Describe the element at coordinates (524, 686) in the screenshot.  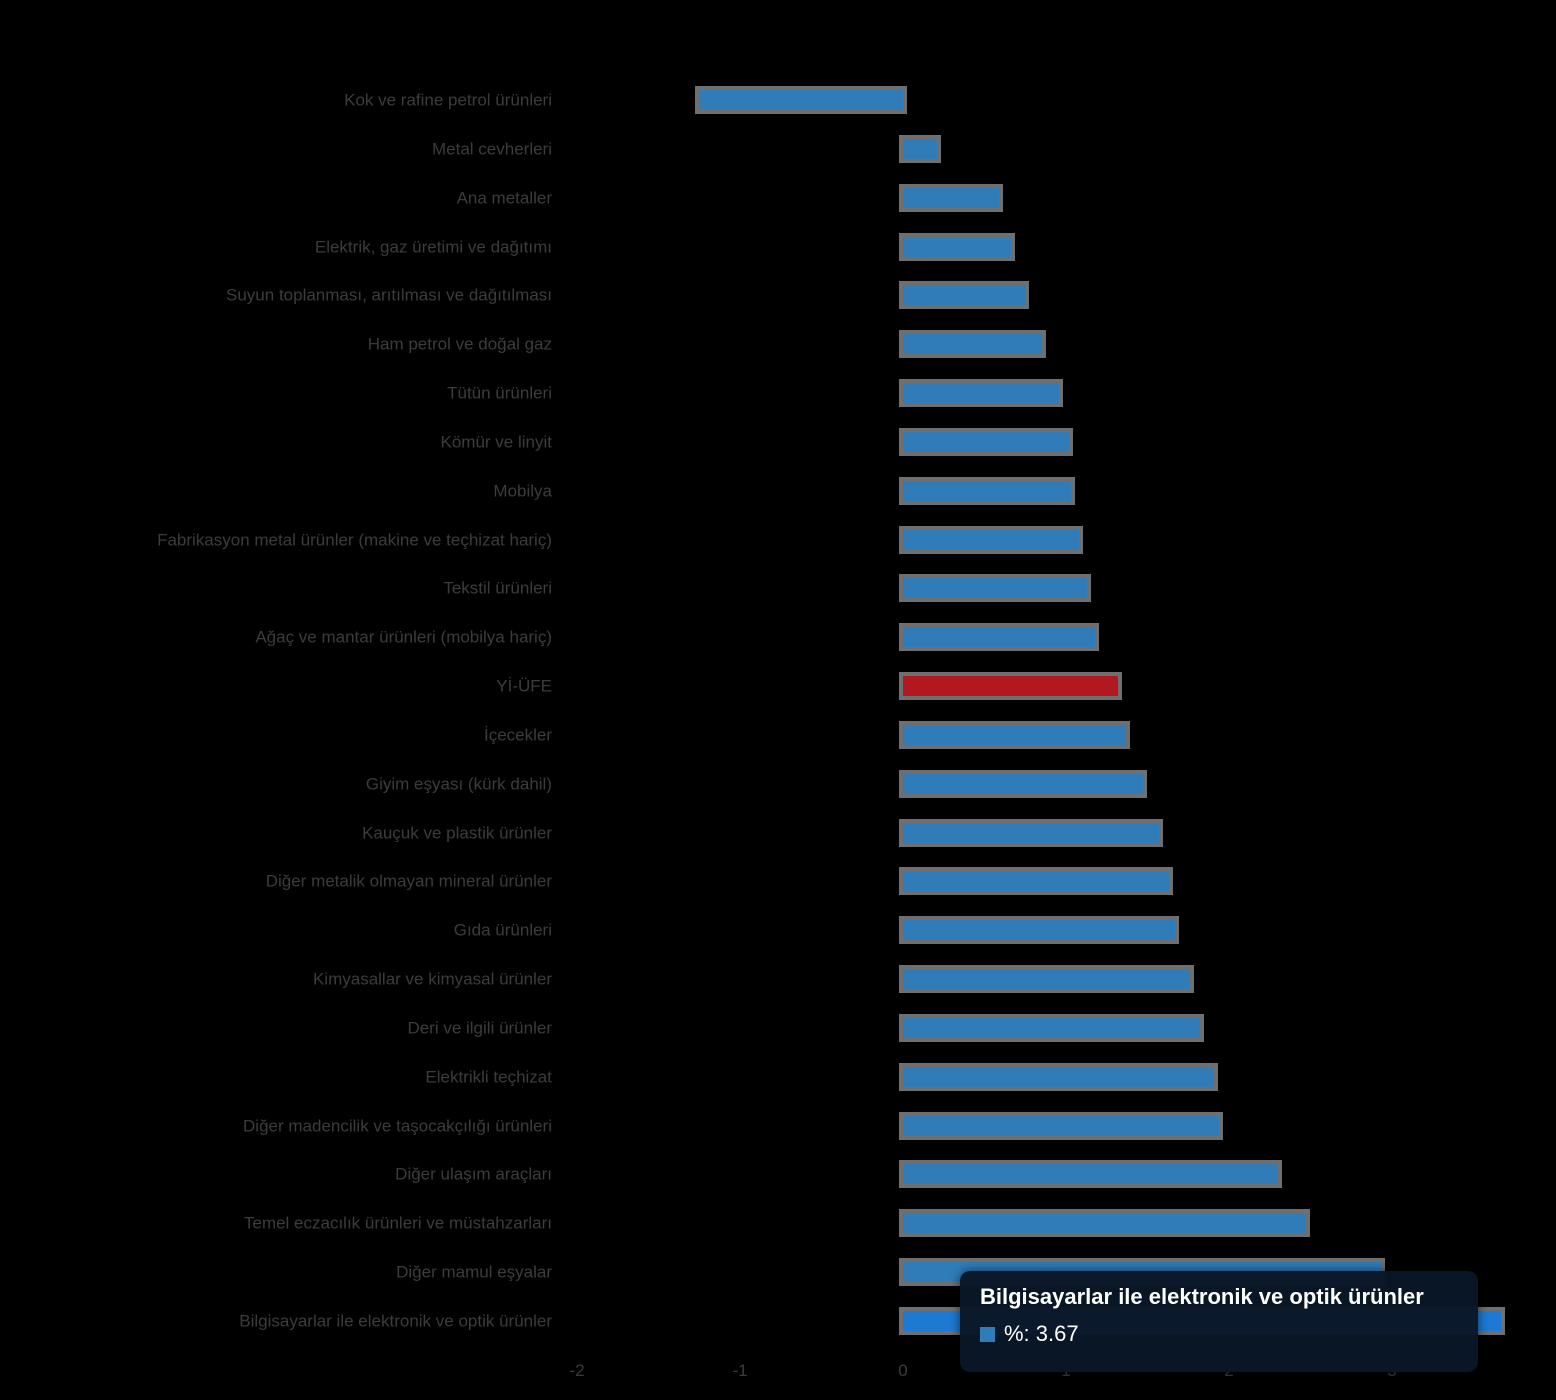
I see `category-label: Yİ-ÜFE` at that location.